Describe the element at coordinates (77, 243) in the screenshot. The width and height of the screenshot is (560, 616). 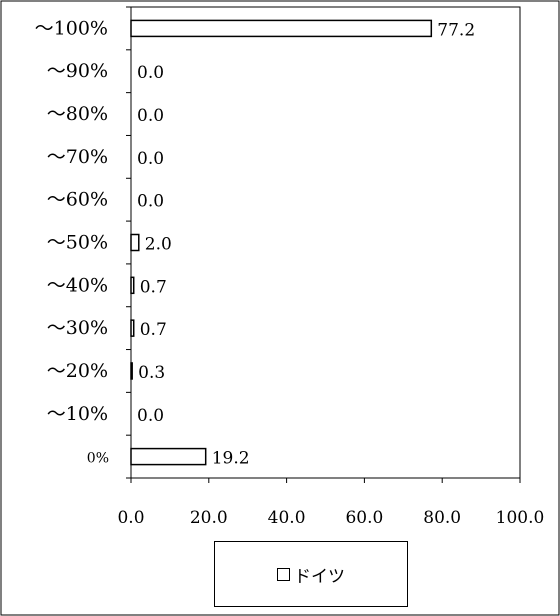
I see `y-category-label: ～50%` at that location.